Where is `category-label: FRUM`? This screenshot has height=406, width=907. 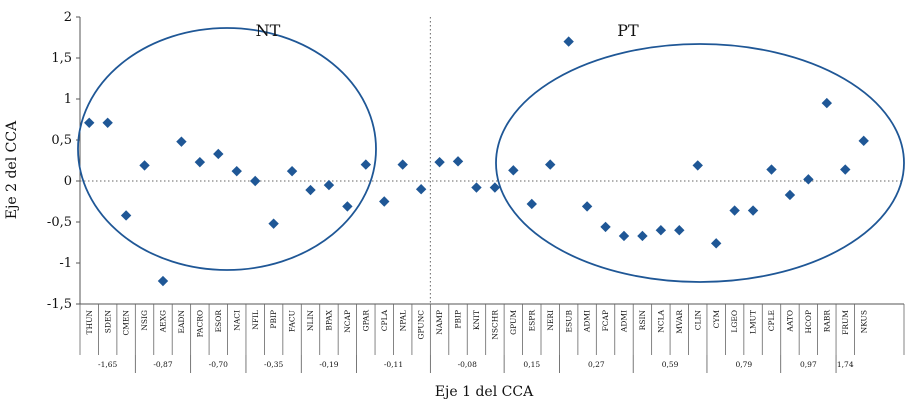
category-label: FRUM is located at coordinates (845, 322).